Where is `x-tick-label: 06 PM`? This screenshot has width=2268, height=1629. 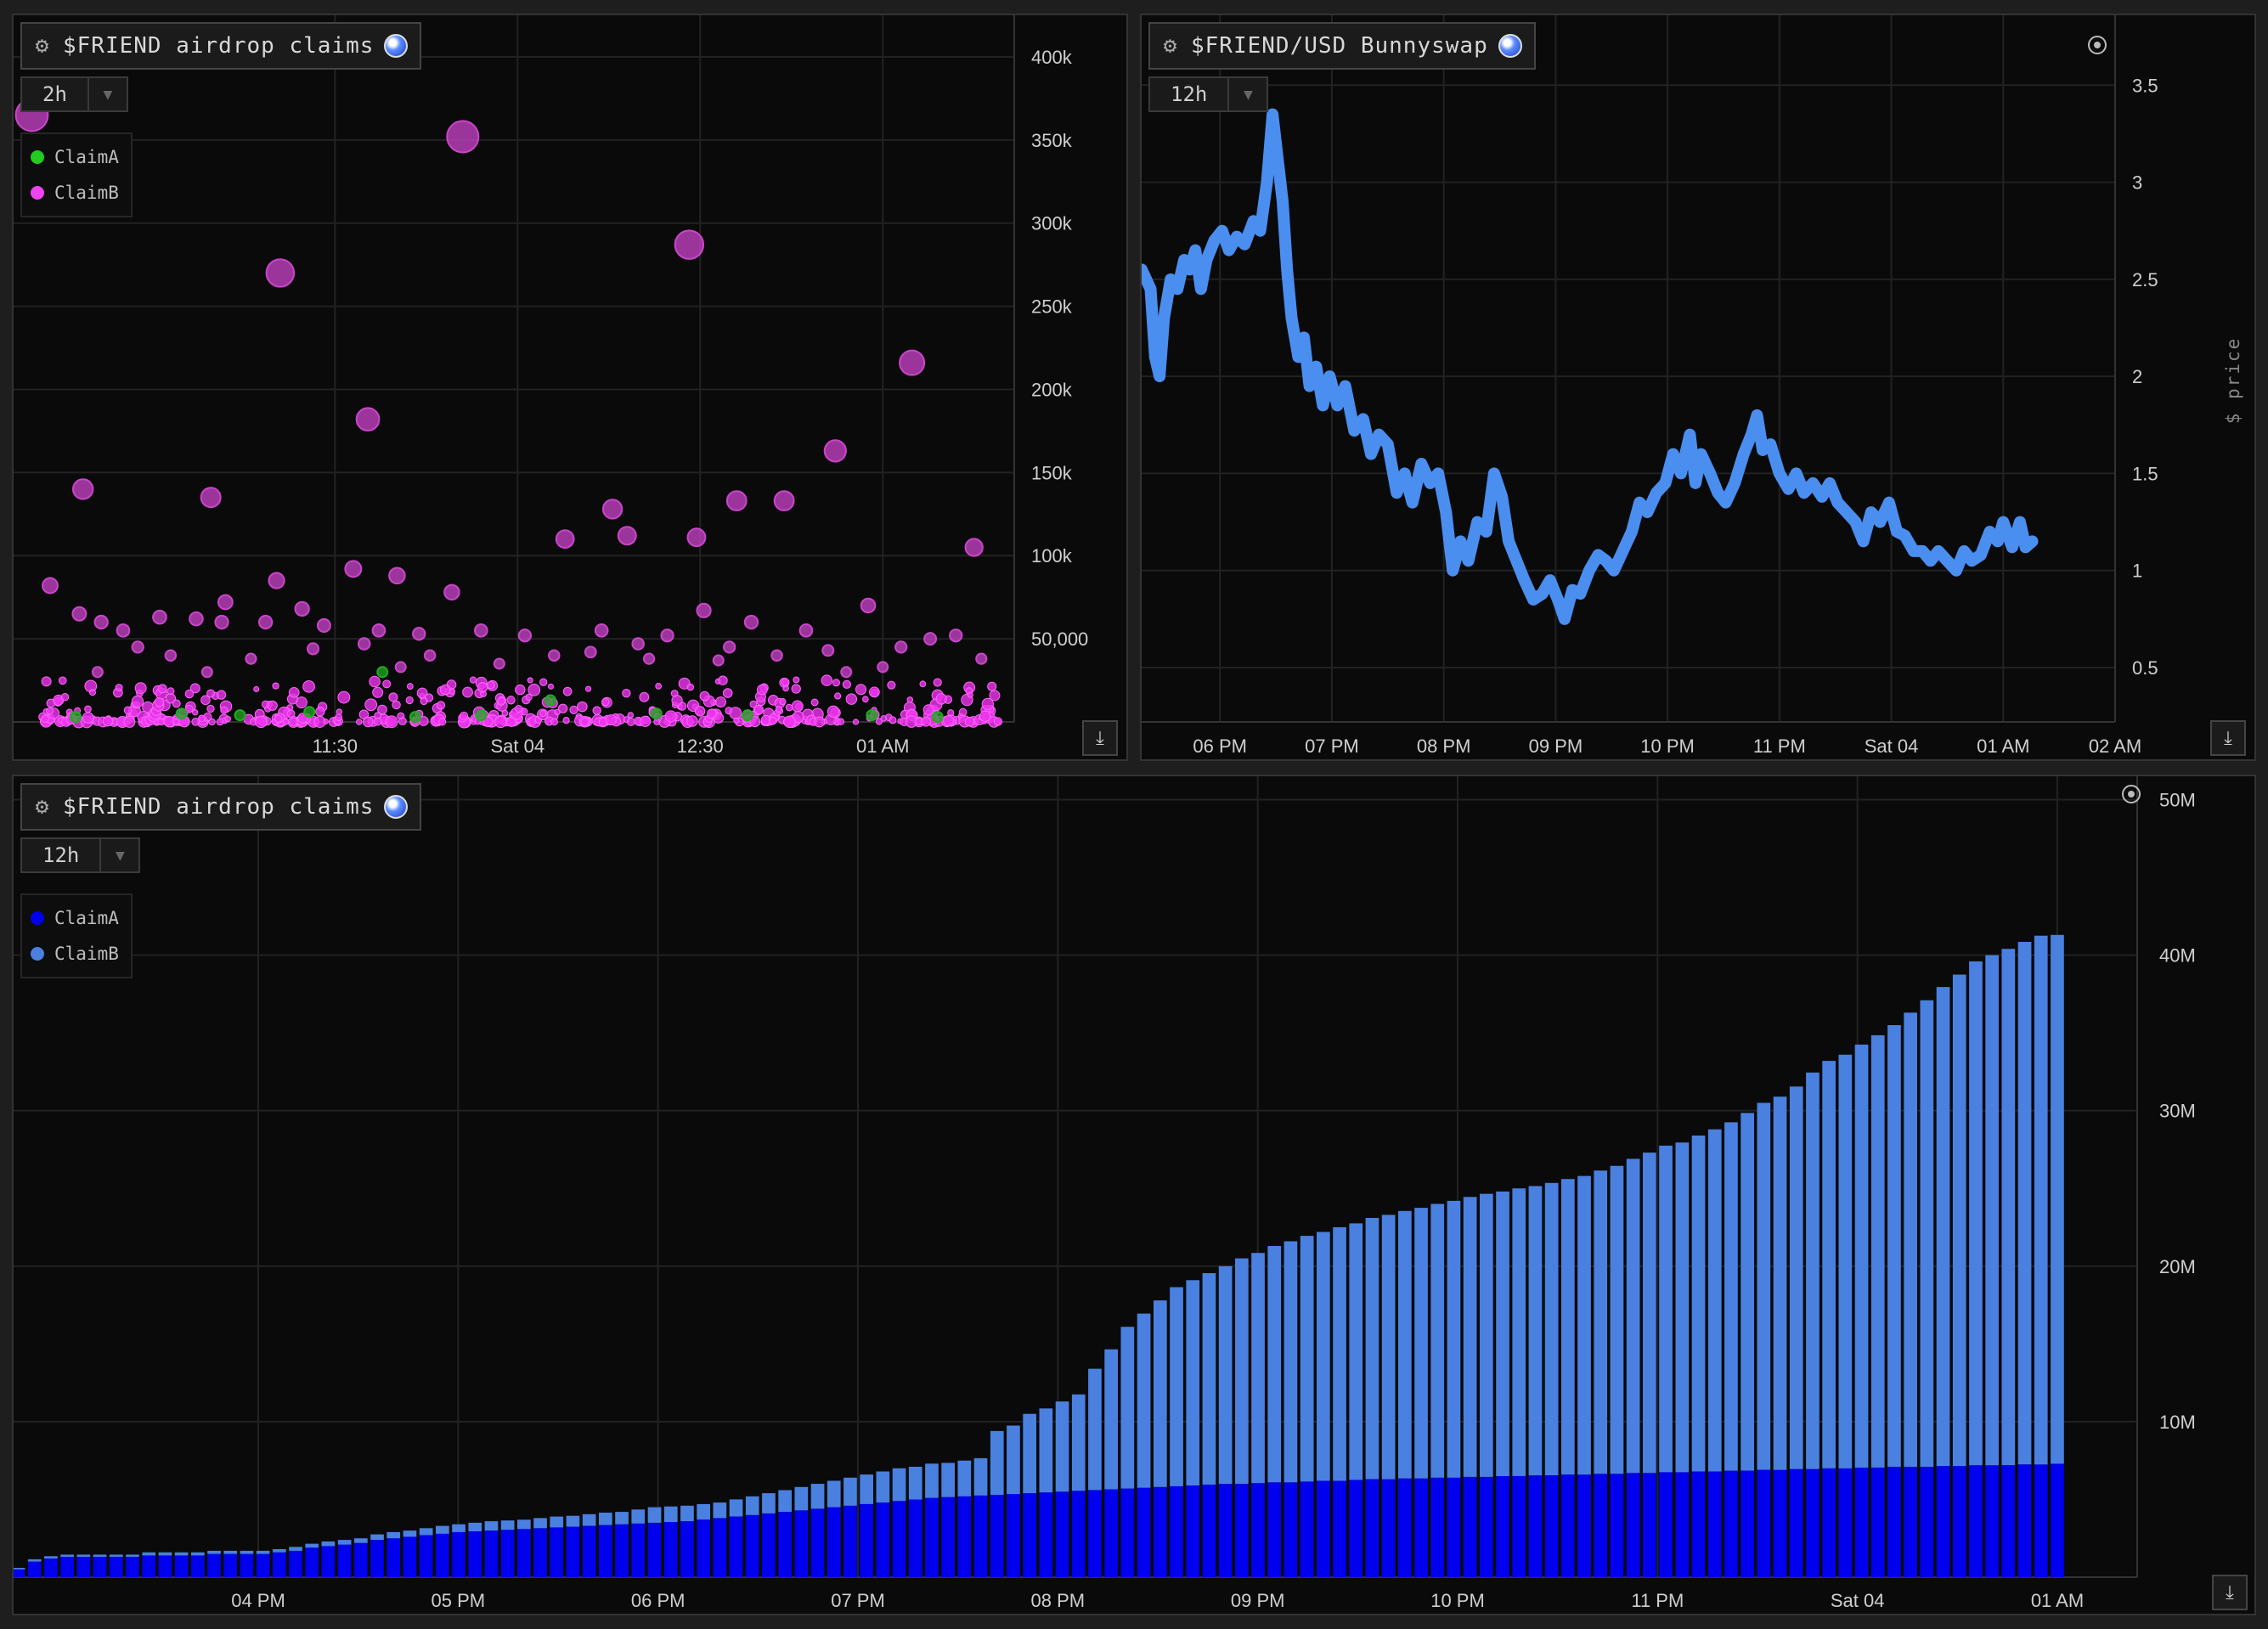 x-tick-label: 06 PM is located at coordinates (658, 1601).